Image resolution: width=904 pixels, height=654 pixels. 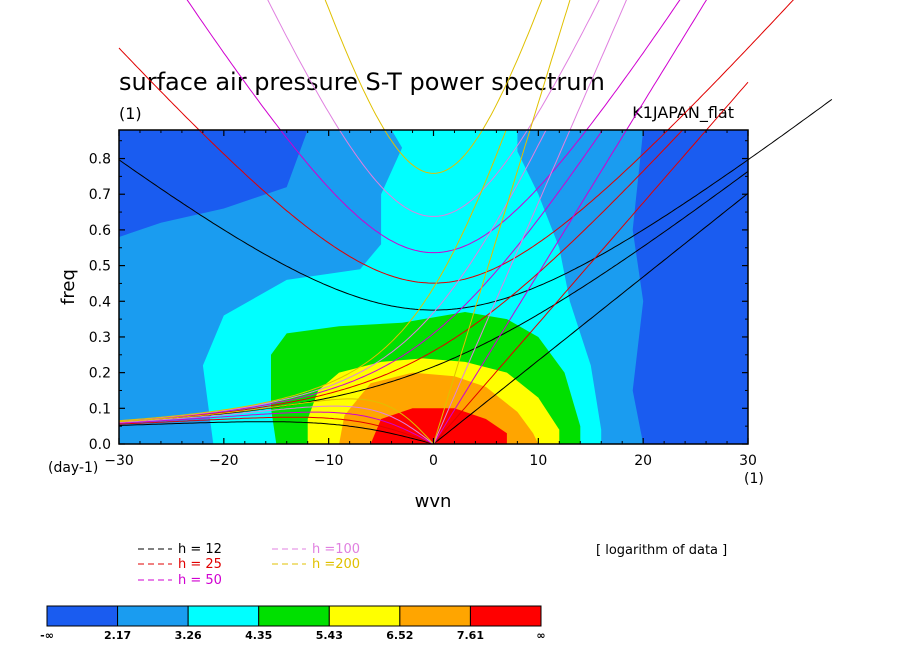 What do you see at coordinates (754, 479) in the screenshot?
I see `x-axis-unit: (1)` at bounding box center [754, 479].